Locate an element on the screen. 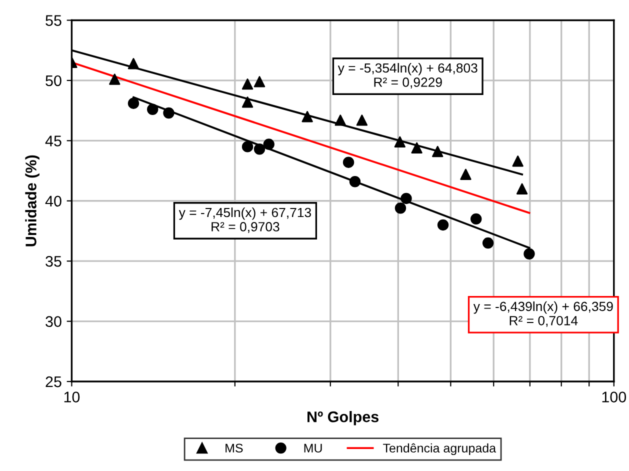 This screenshot has height=471, width=629. x-tick-label: 100 is located at coordinates (614, 397).